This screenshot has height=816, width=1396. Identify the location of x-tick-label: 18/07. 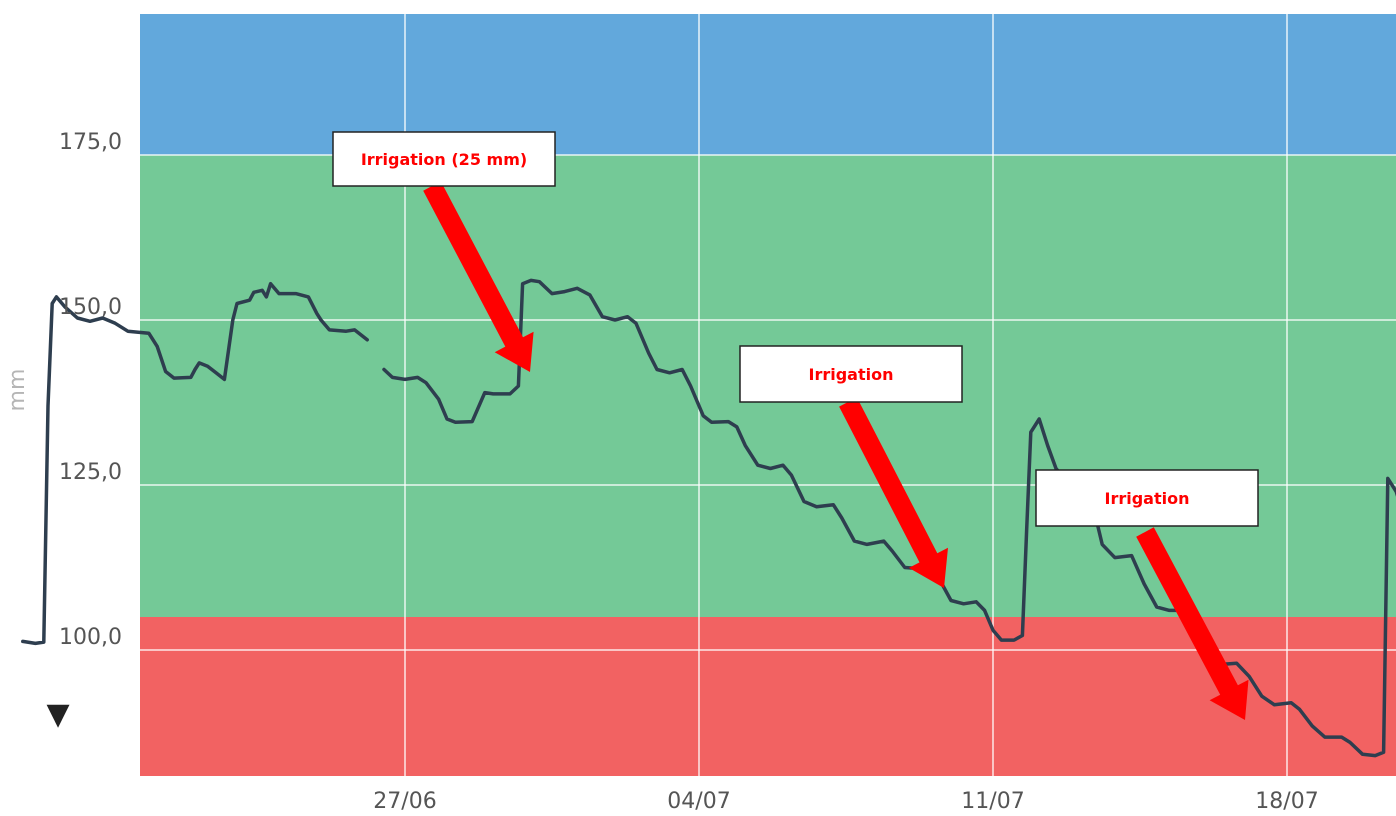
(1286, 801).